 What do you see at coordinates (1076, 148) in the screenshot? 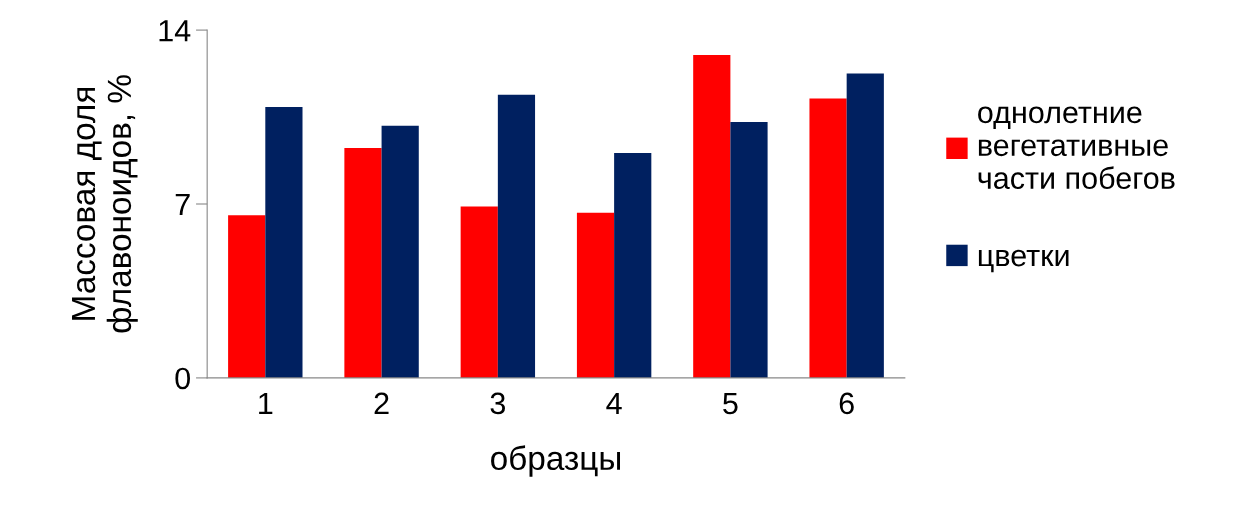
I see `legend-label: однолетние вегетативные части побегов` at bounding box center [1076, 148].